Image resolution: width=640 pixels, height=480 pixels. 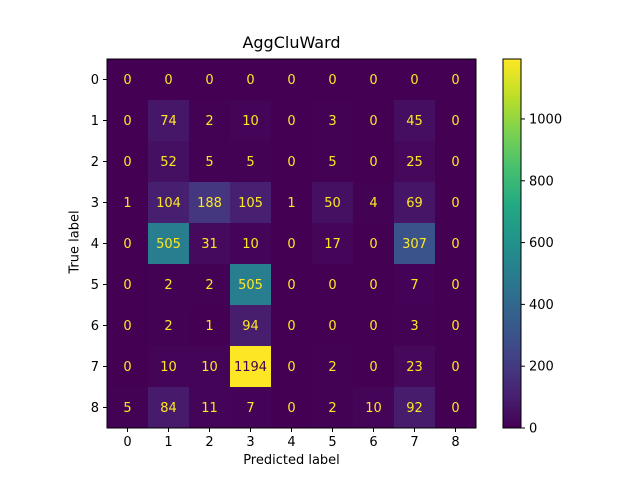 What do you see at coordinates (95, 408) in the screenshot?
I see `y-tick-label: 8` at bounding box center [95, 408].